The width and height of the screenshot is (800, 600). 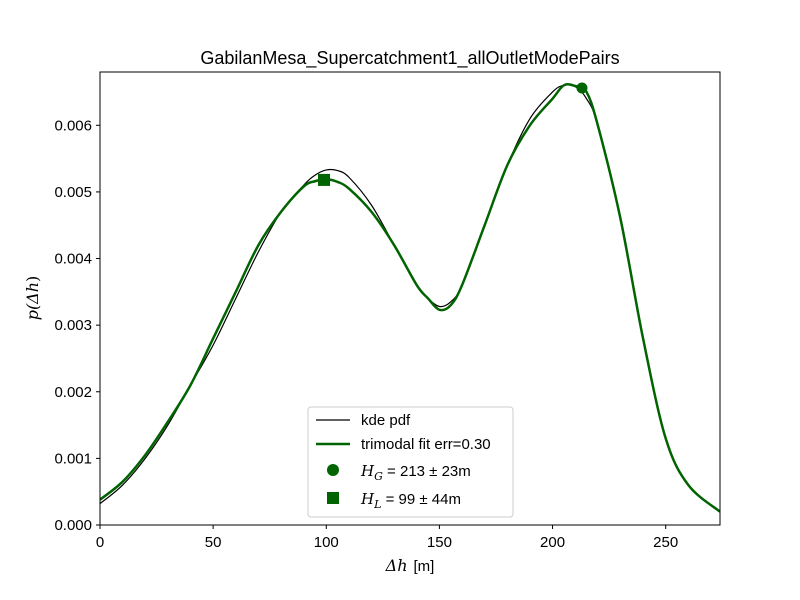 I want to click on legend-label-hl-text: = 99 ± 44m, so click(x=421, y=499).